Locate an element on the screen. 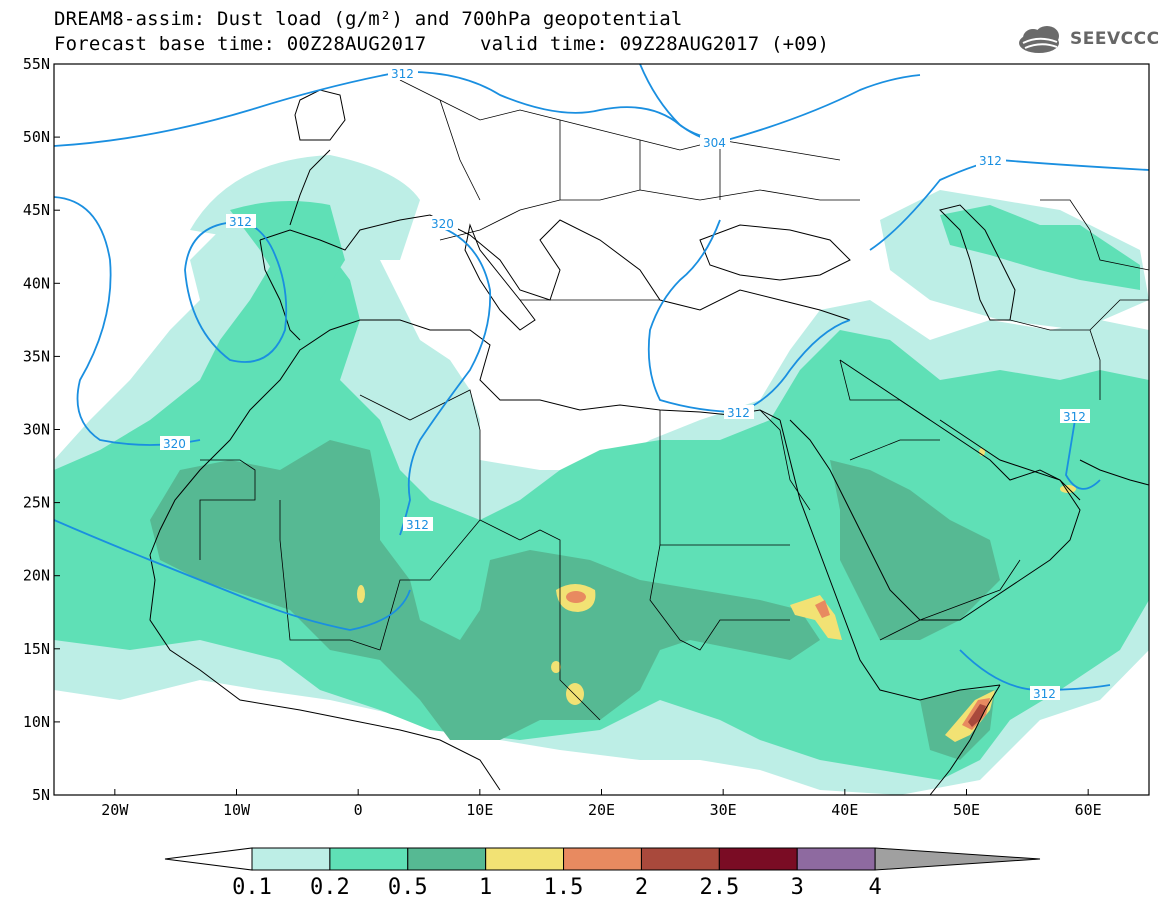 The height and width of the screenshot is (907, 1165). colorbar: 0.1 0.2 0.5 1 1.5 2 2.5 3 4 is located at coordinates (602, 873).